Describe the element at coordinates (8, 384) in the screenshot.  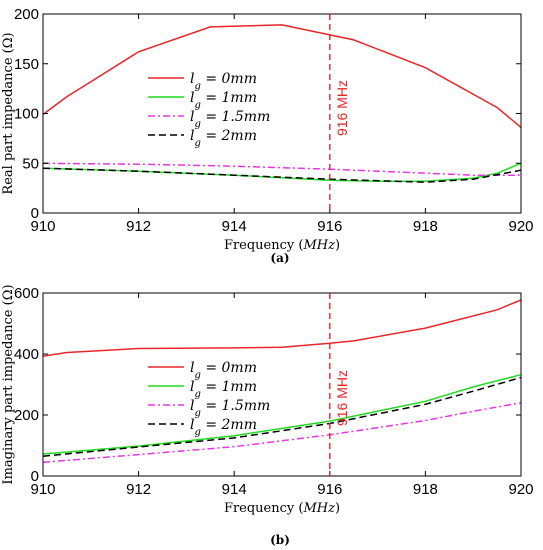
I see `y-axis-label: Imaginary part impedance (Ω)` at that location.